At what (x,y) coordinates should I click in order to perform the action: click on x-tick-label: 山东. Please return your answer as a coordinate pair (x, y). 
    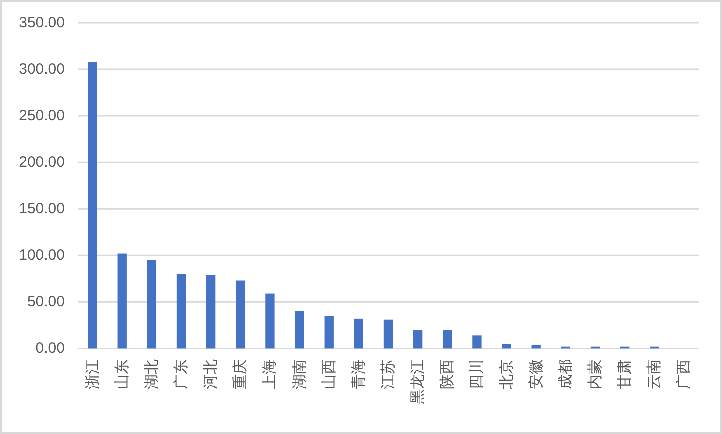
    Looking at the image, I should click on (122, 375).